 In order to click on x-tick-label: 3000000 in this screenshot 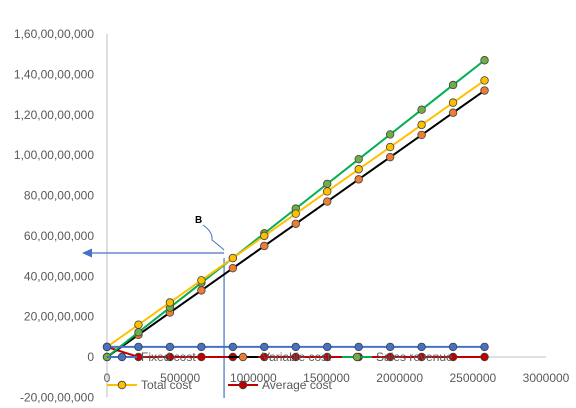, I will do `click(546, 378)`.